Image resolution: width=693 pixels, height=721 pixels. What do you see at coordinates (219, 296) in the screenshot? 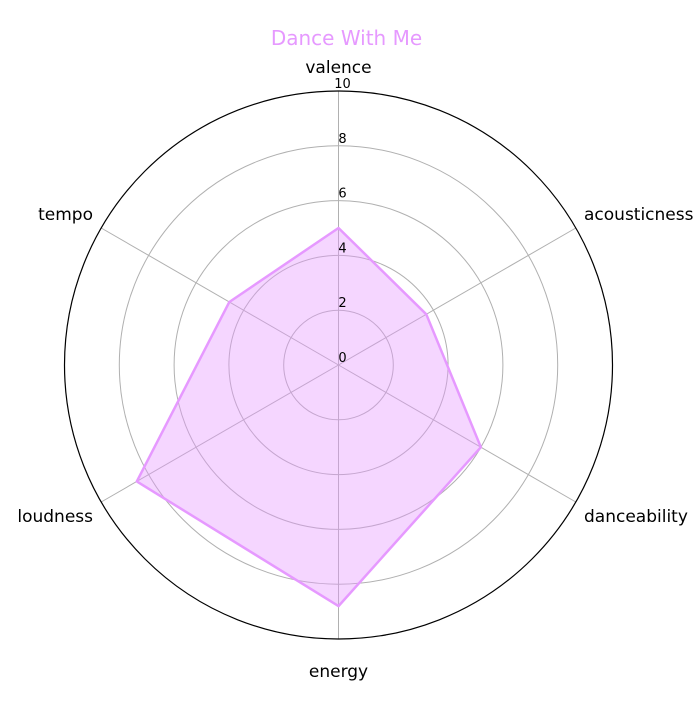
I see `spoke-tempo` at bounding box center [219, 296].